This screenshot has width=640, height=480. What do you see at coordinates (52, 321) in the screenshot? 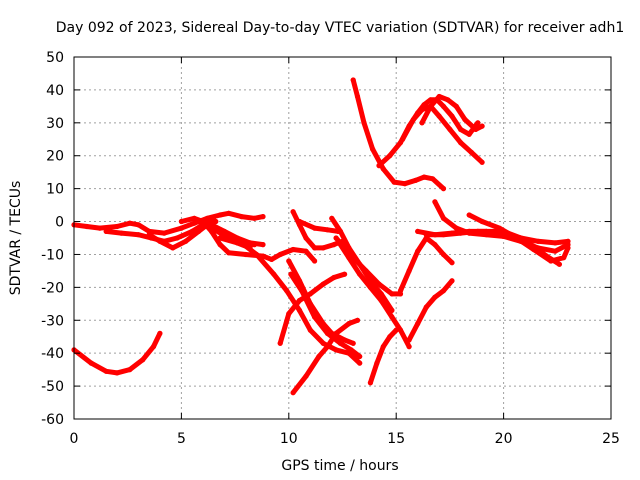
I see `y-tick-label: -30` at bounding box center [52, 321].